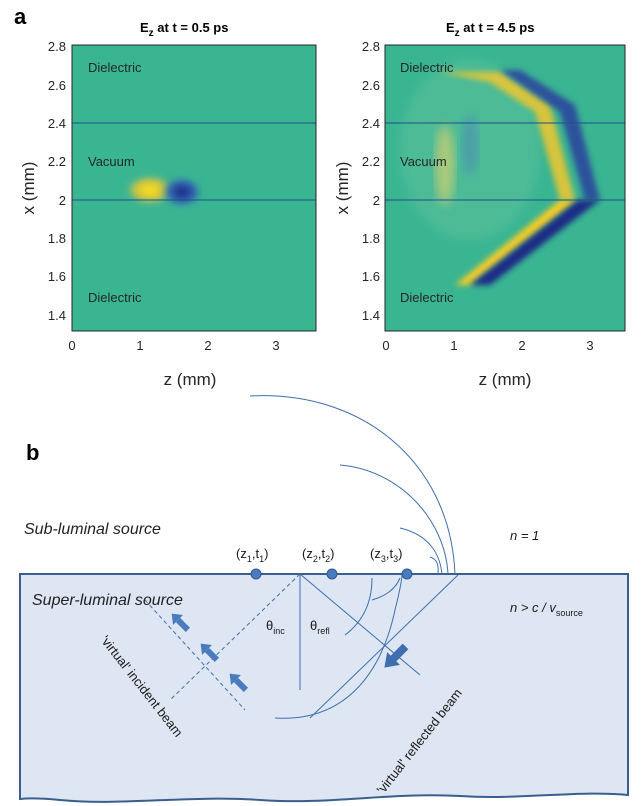 Image resolution: width=641 pixels, height=806 pixels. What do you see at coordinates (20, 16) in the screenshot?
I see `panel-a-tag: a` at bounding box center [20, 16].